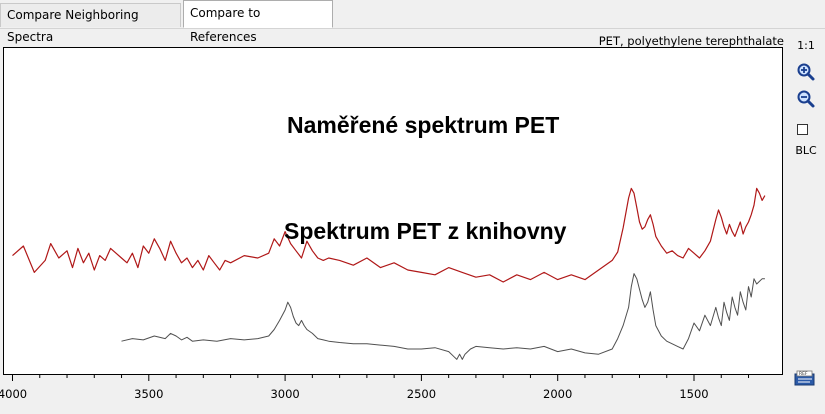  Describe the element at coordinates (806, 219) in the screenshot. I see `plot-toolbar: 1:1 BLC REF` at that location.